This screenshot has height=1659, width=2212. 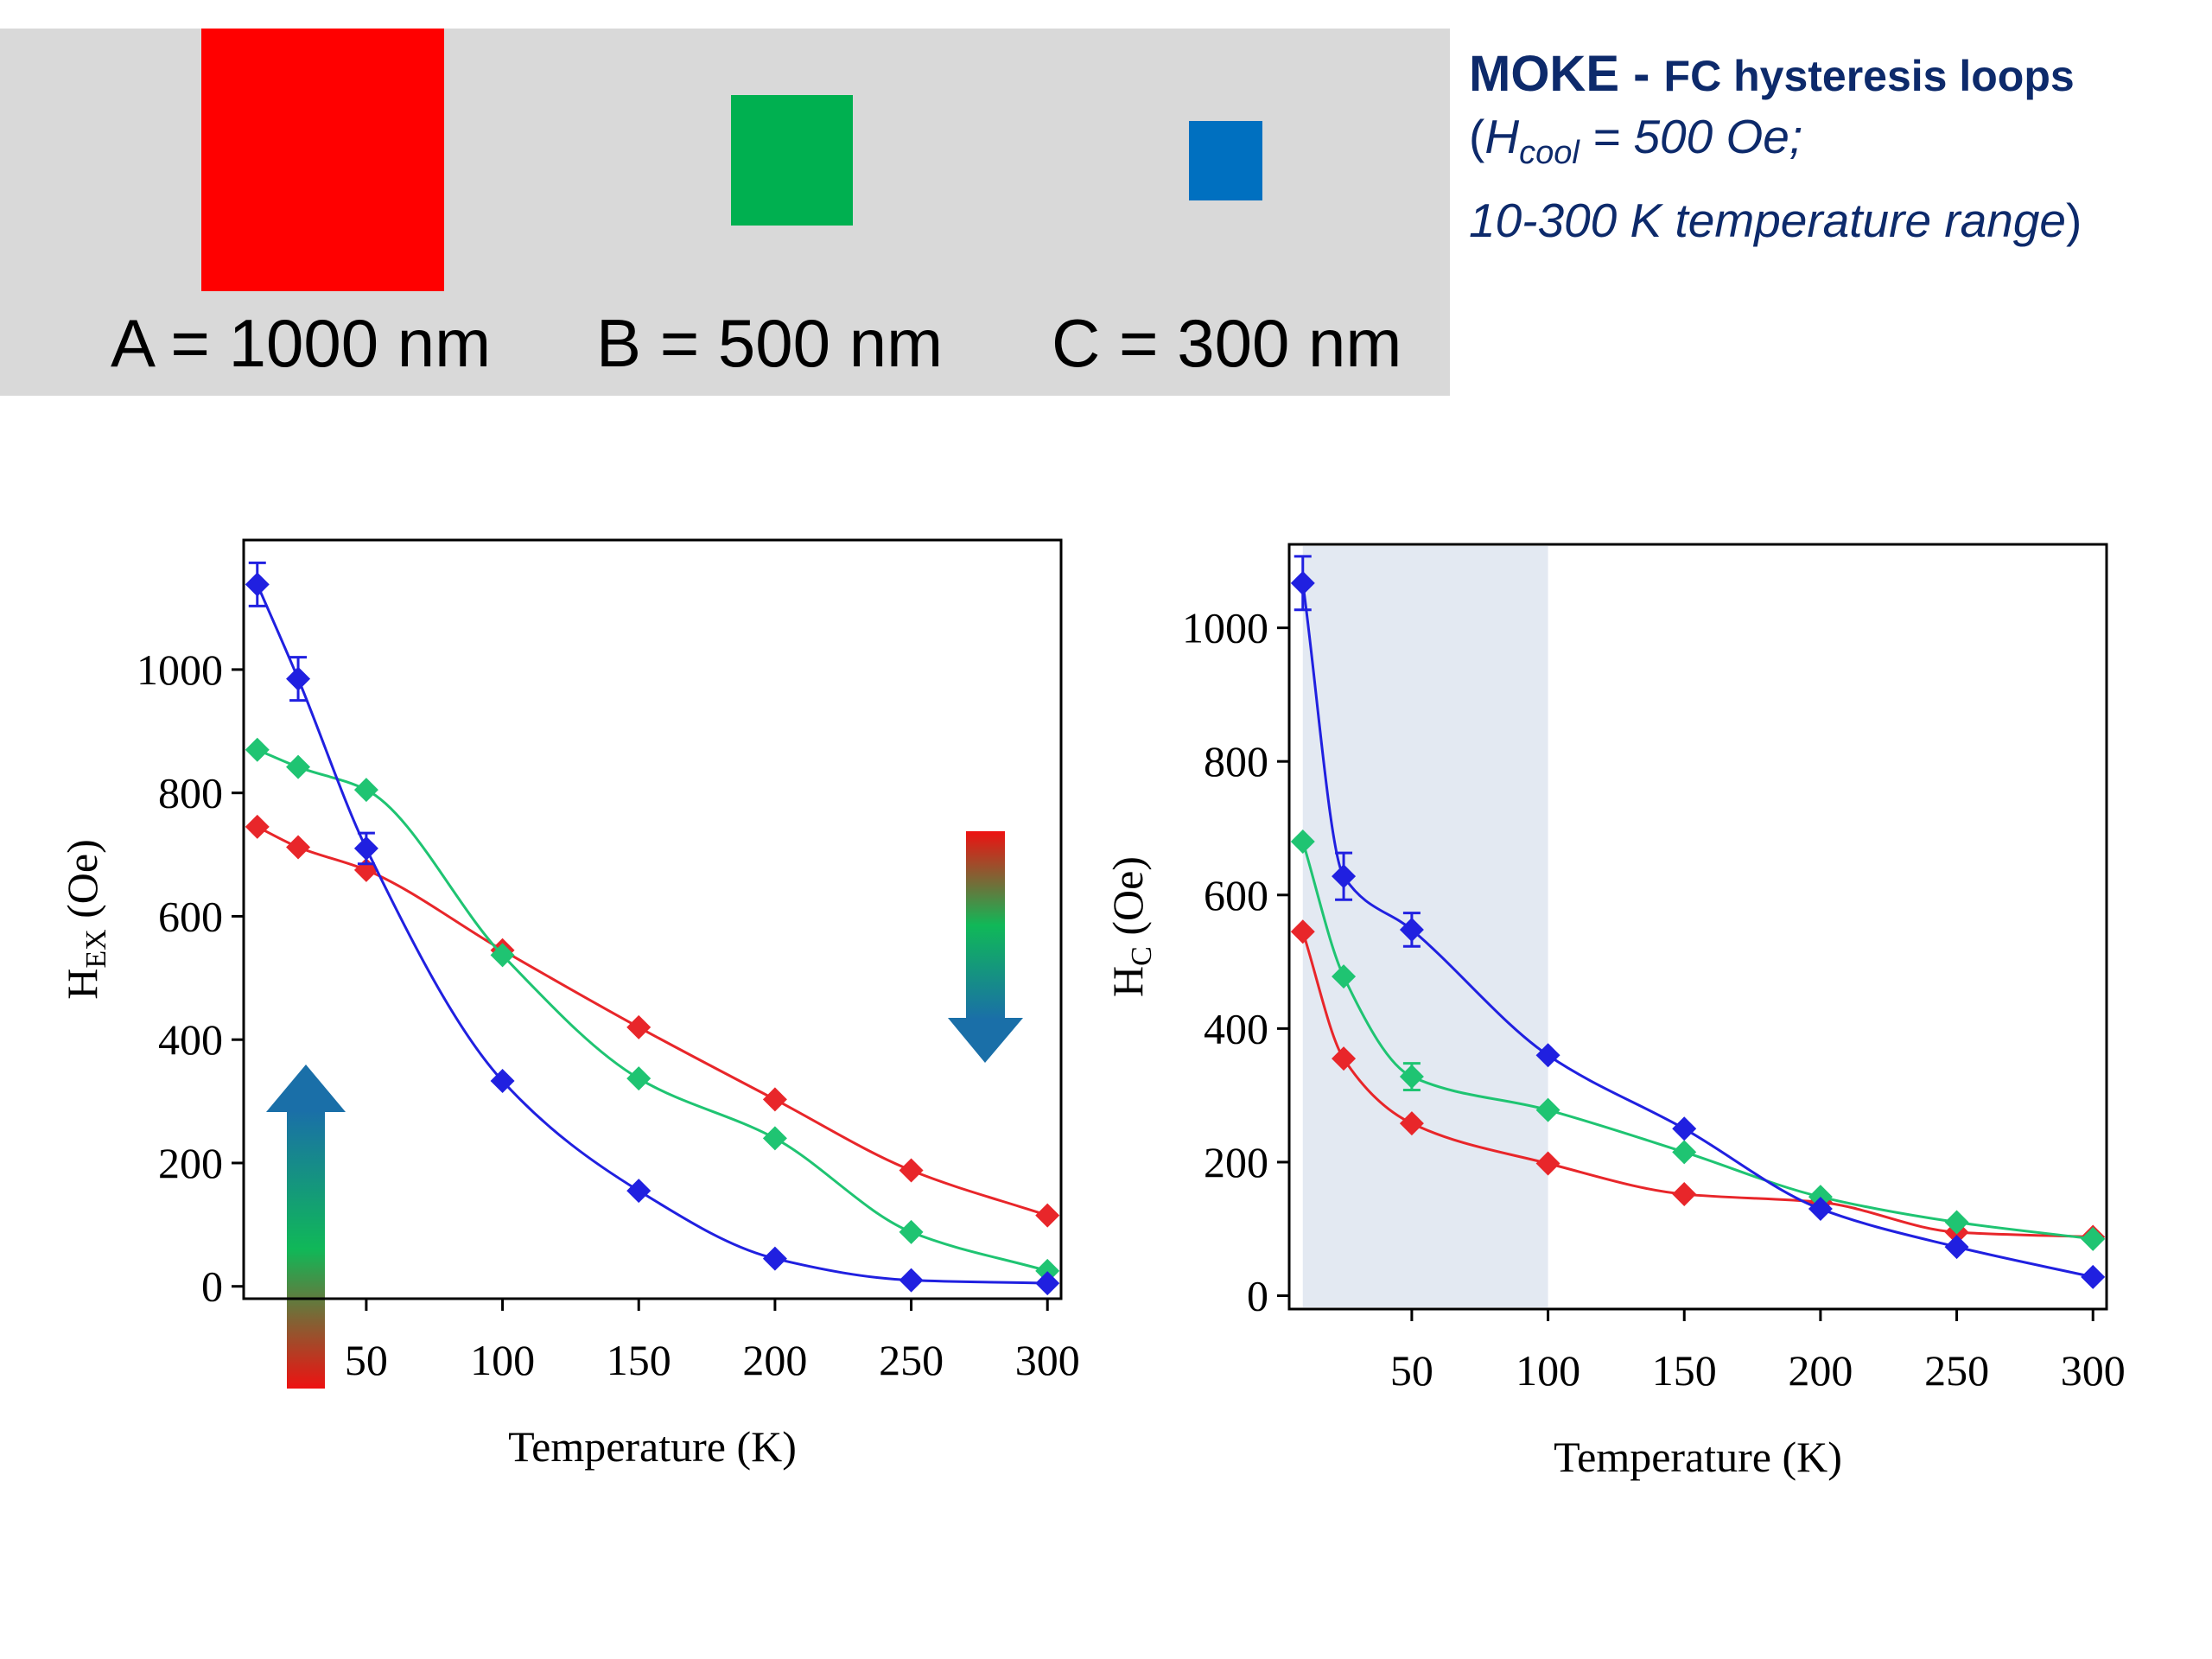 I want to click on hex-xtick-label: 100, so click(x=502, y=1360).